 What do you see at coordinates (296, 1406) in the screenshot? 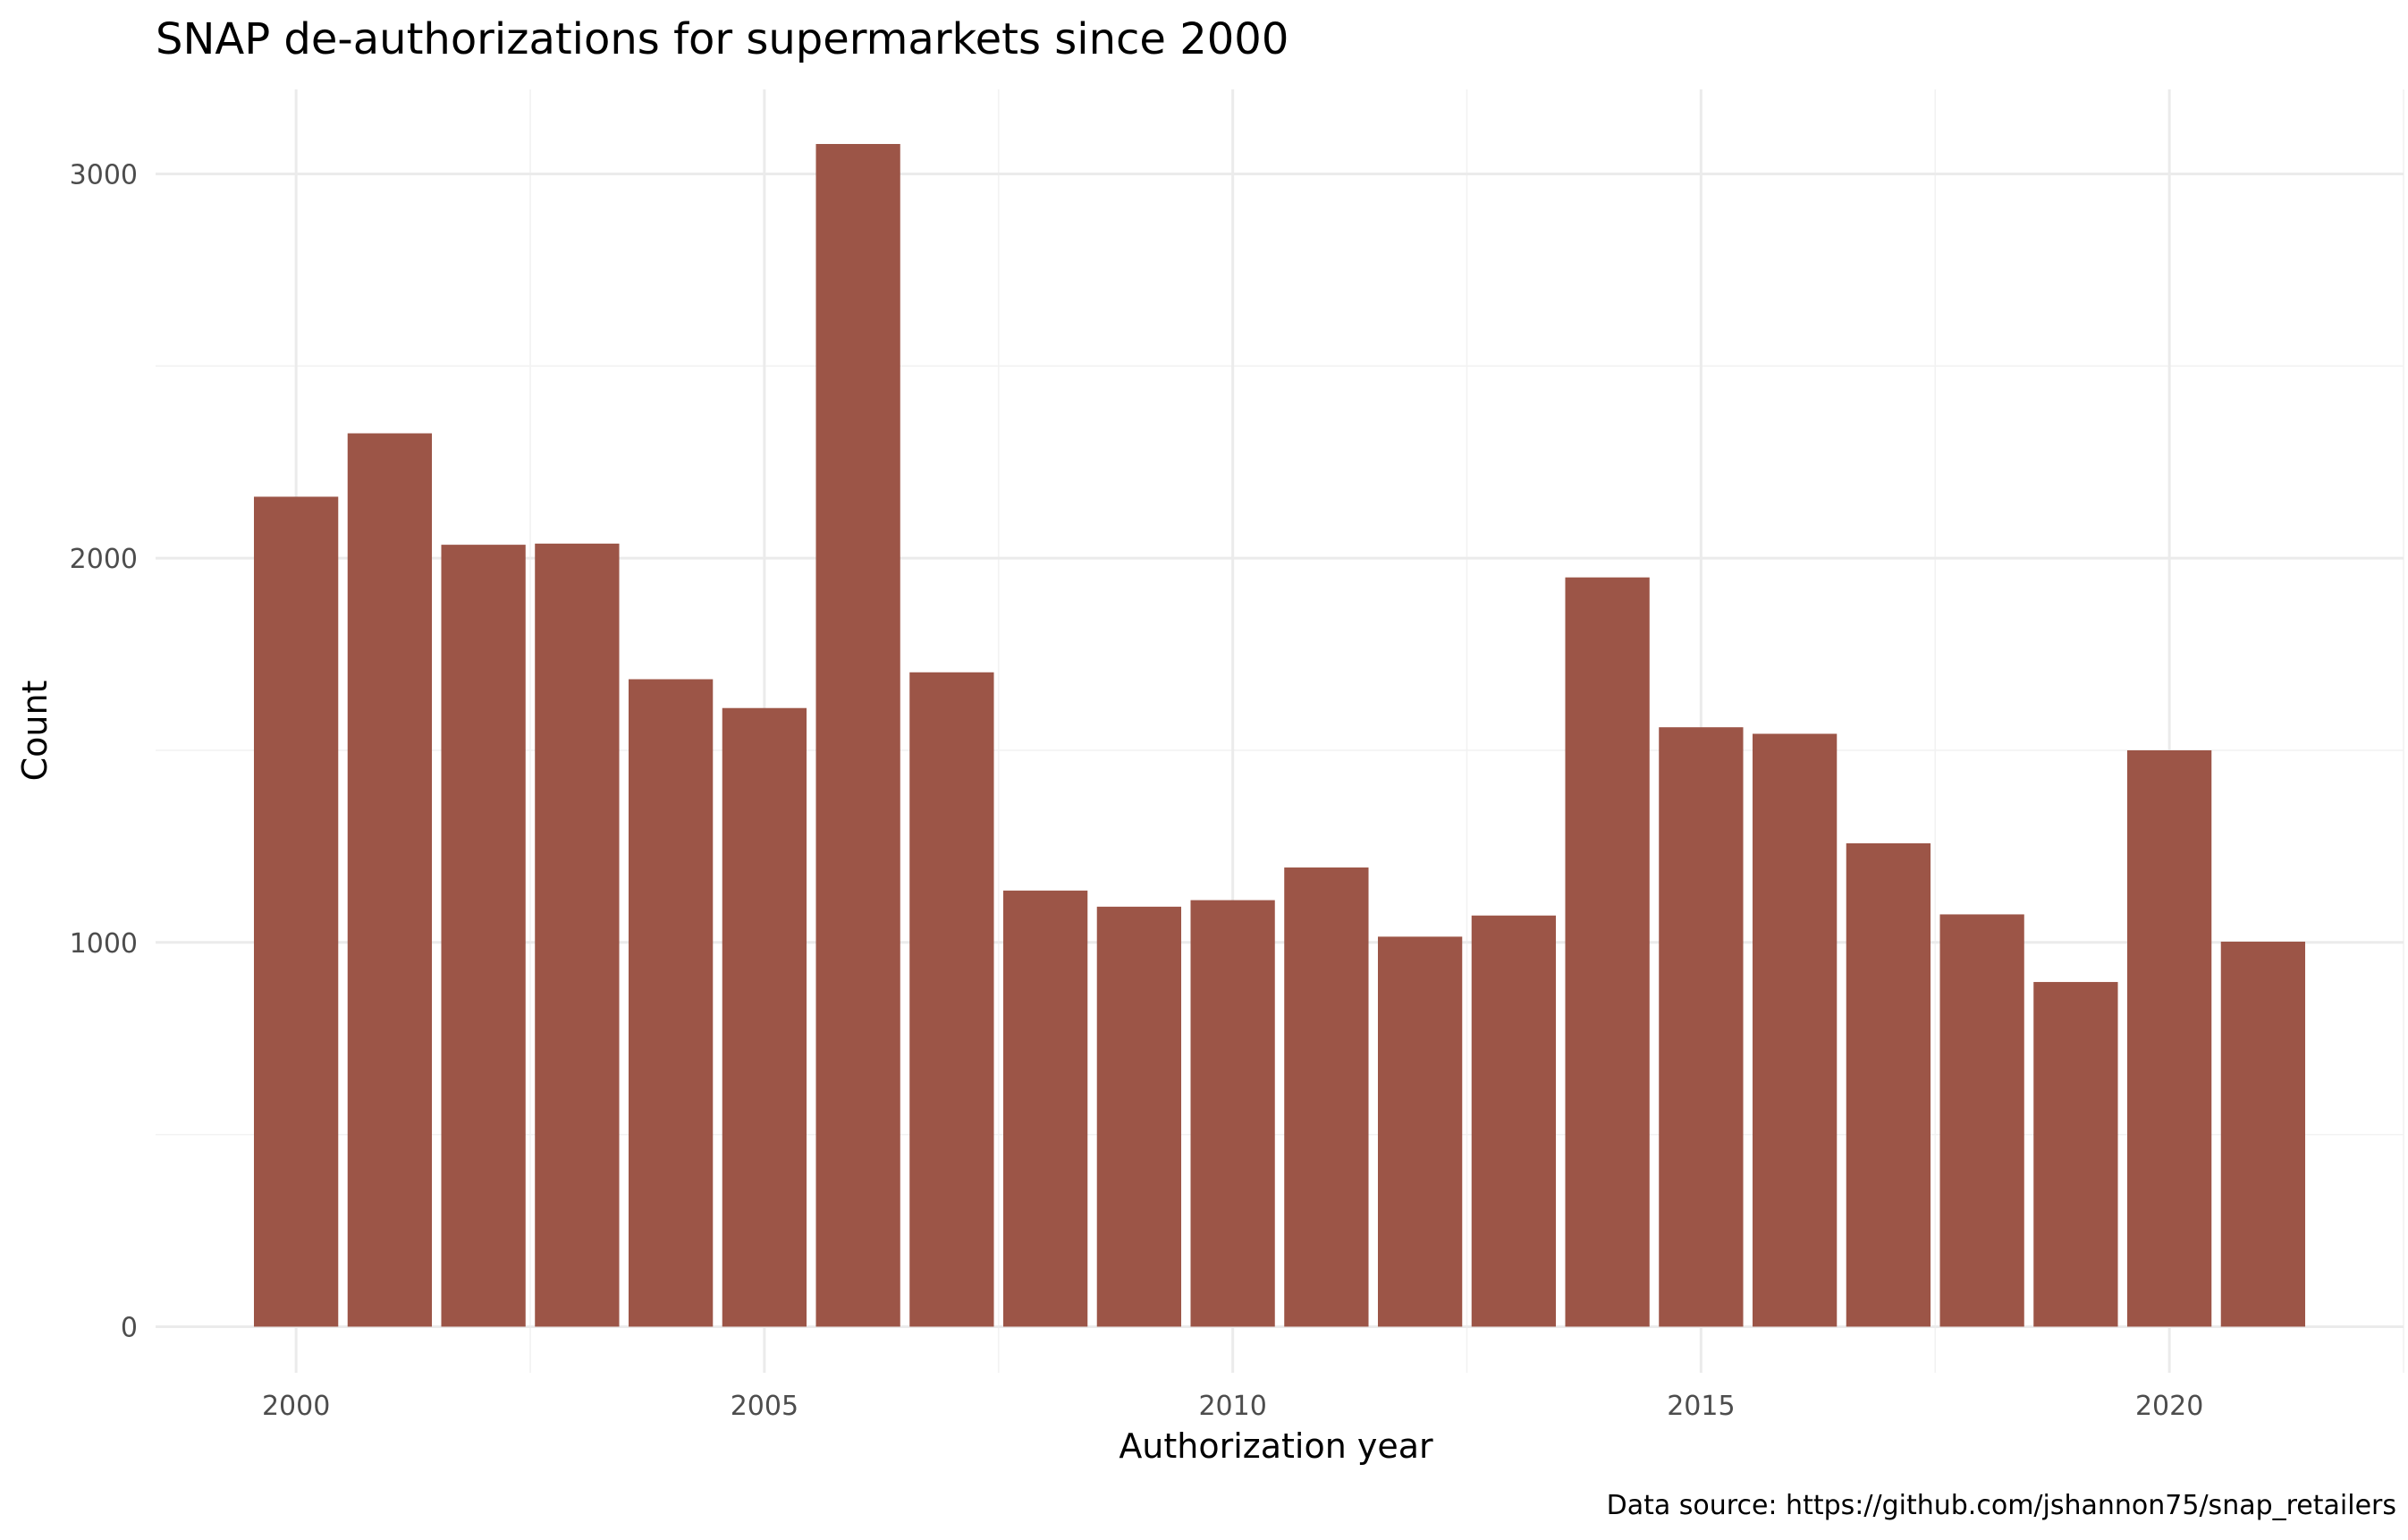
I see `x-tick-label: 2000` at bounding box center [296, 1406].